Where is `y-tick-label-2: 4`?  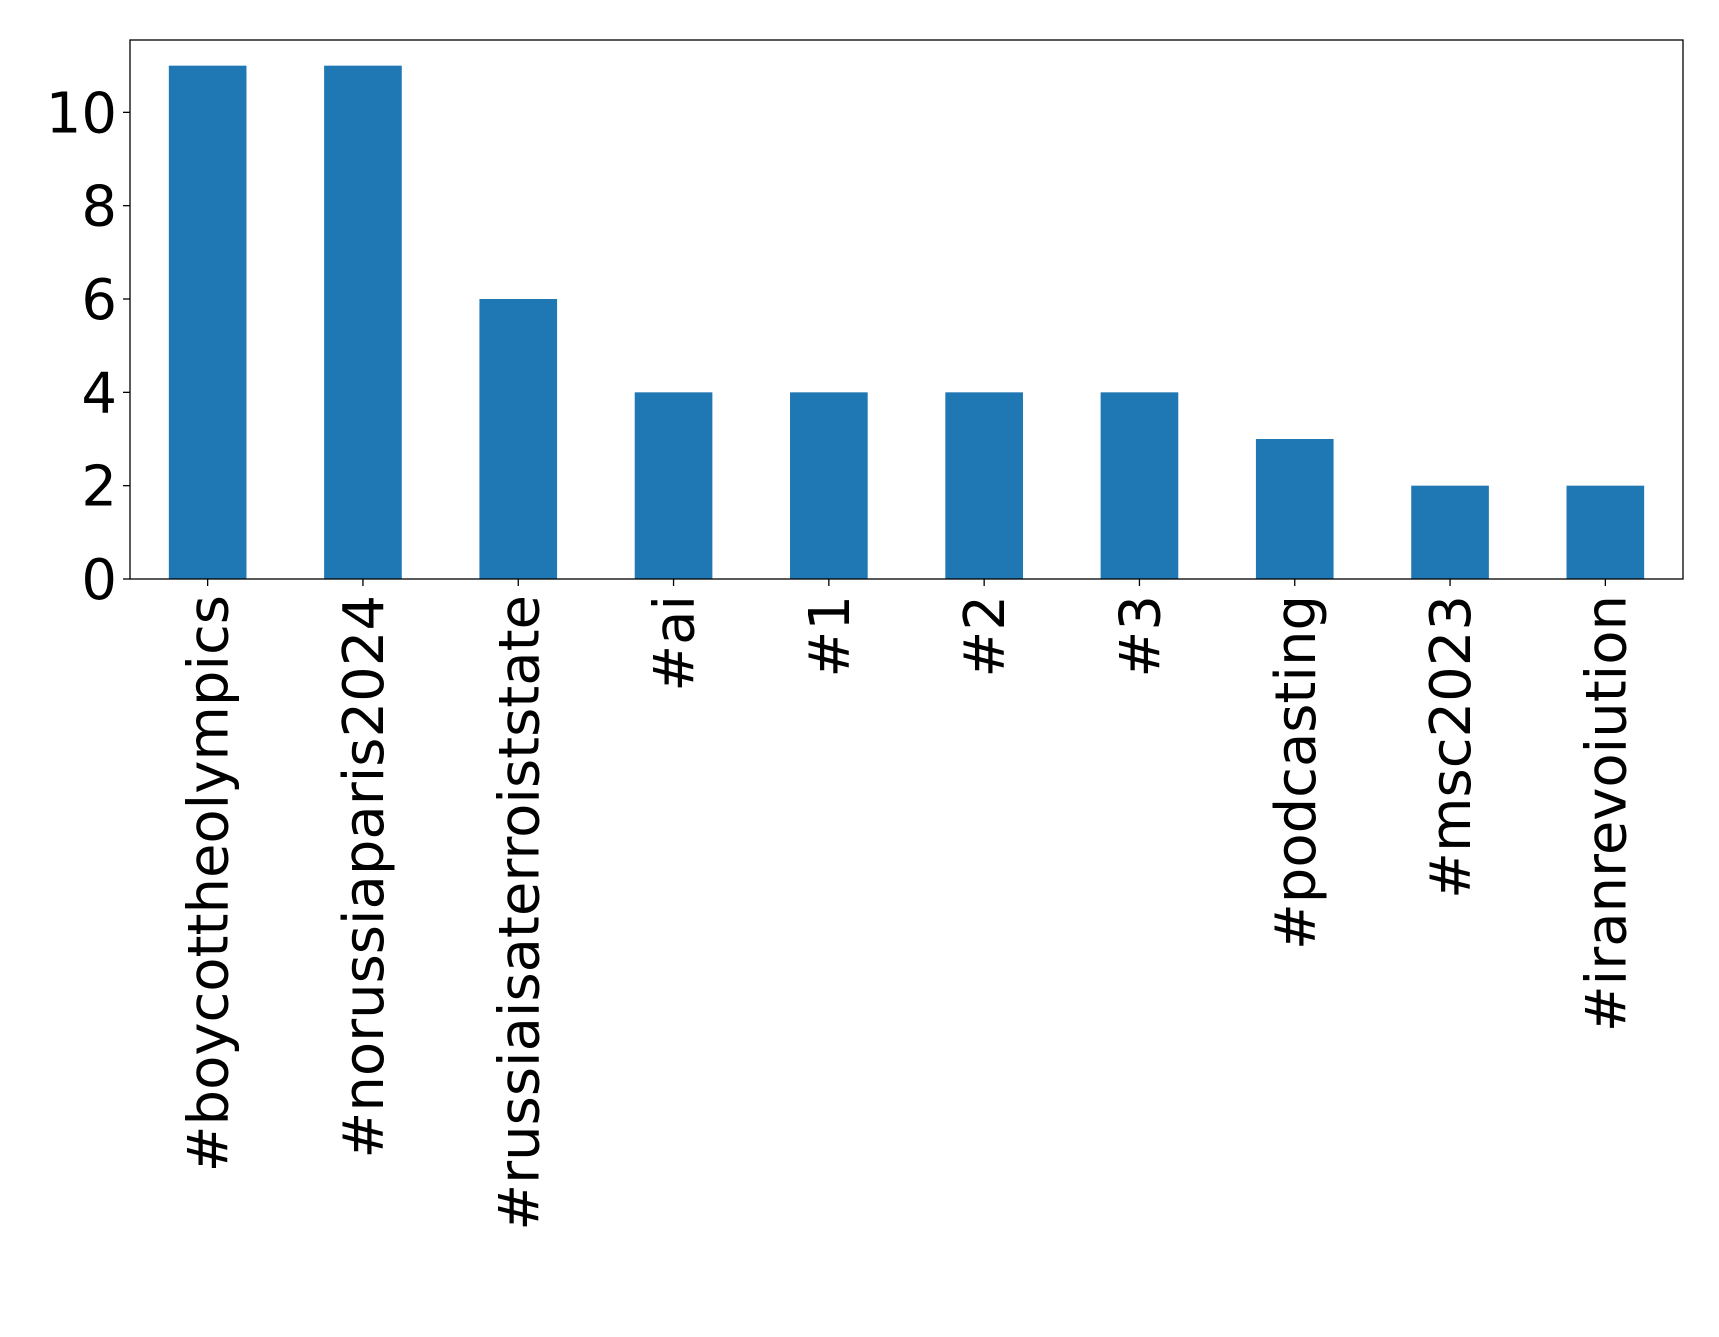
y-tick-label-2: 4 is located at coordinates (99, 393).